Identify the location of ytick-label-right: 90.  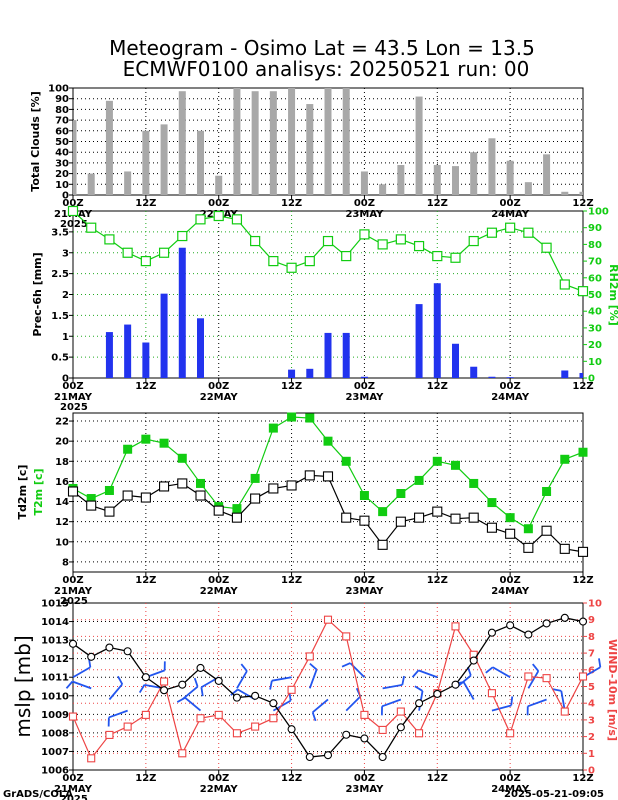
(595, 228).